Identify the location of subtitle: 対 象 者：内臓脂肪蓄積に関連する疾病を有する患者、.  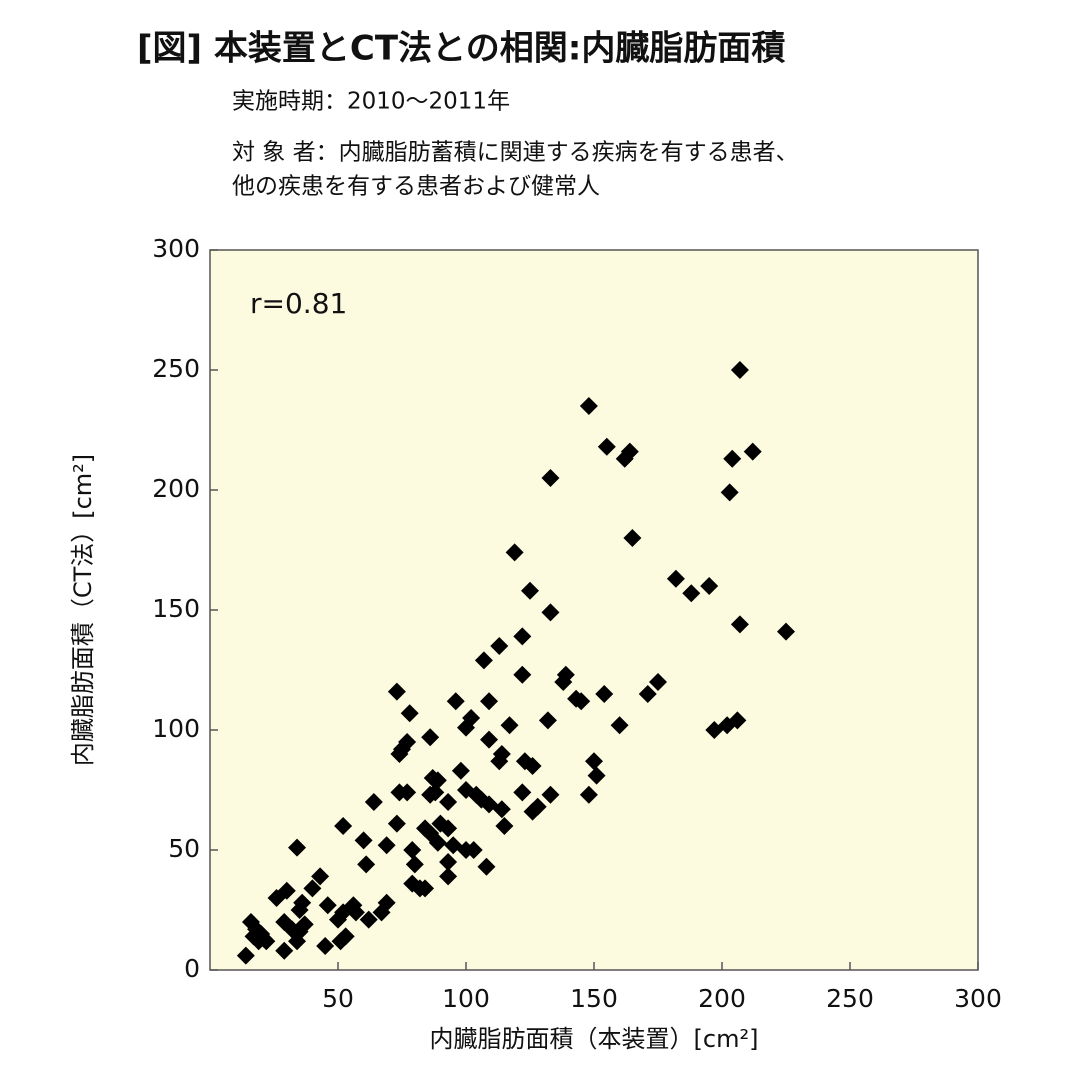
(515, 153).